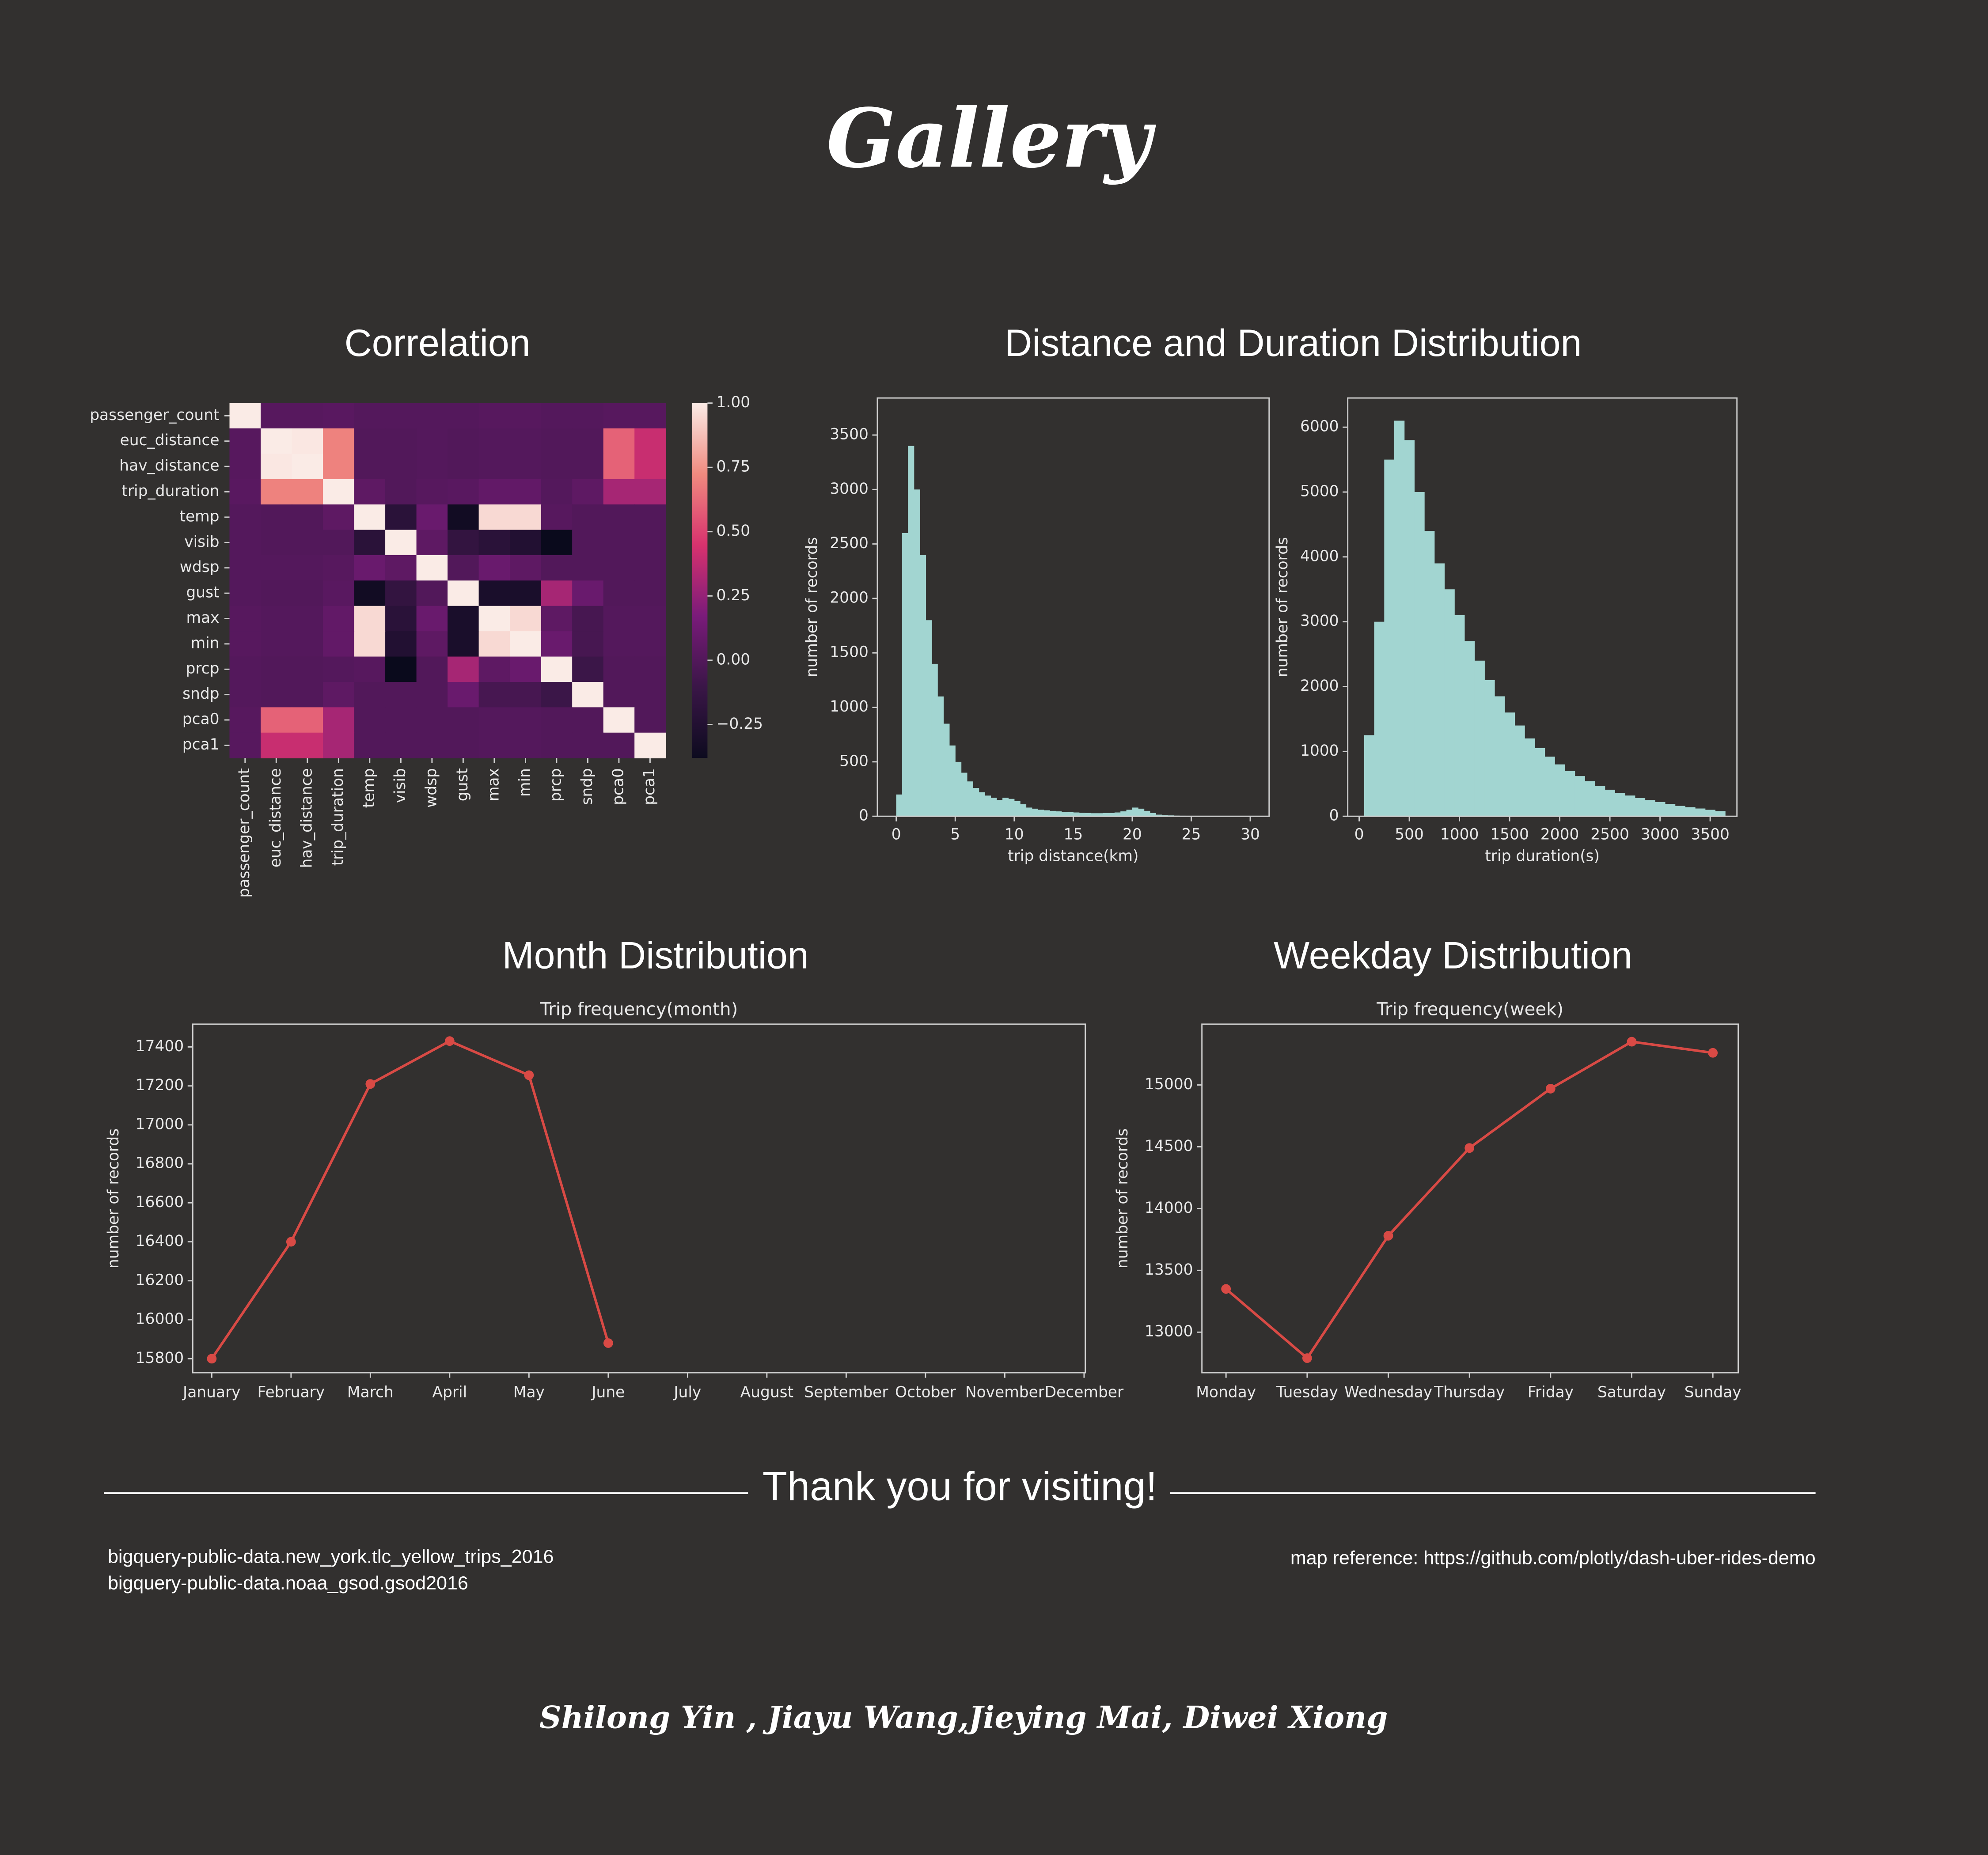 This screenshot has width=1988, height=1855. I want to click on x-tick-label: gust, so click(462, 784).